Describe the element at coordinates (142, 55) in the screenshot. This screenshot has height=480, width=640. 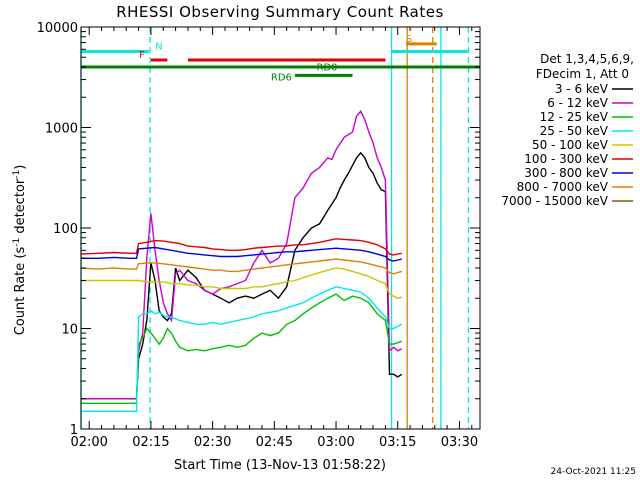
I see `segment-label-2: F` at that location.